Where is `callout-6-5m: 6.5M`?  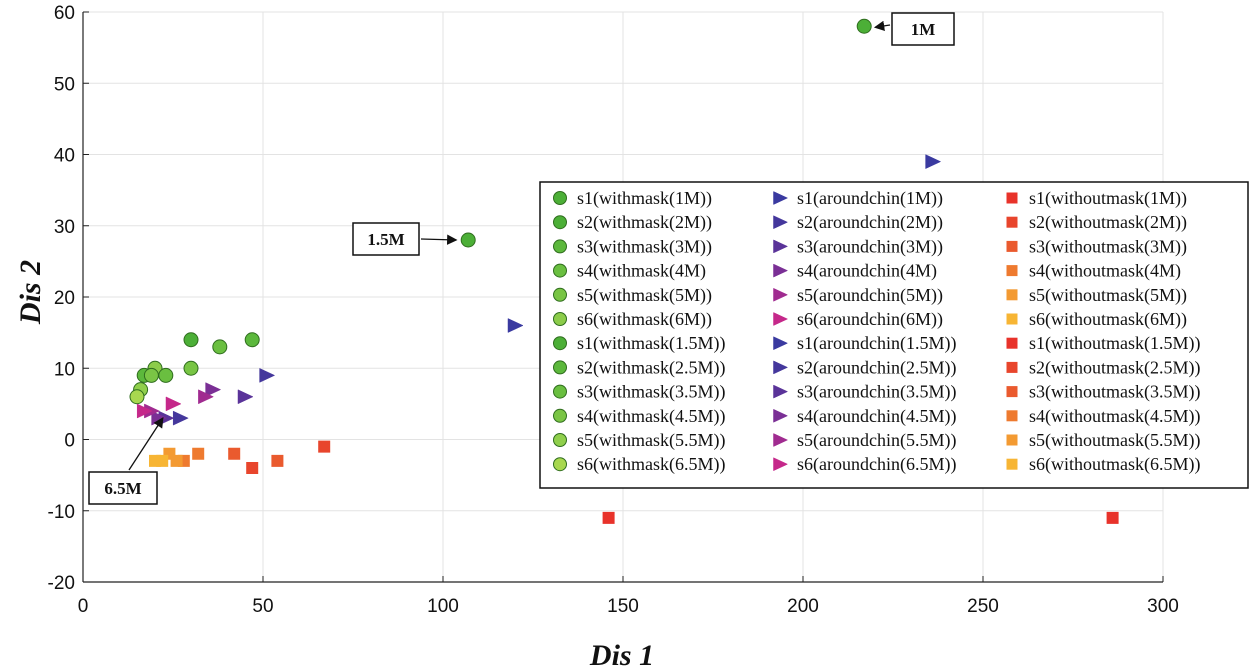 callout-6-5m: 6.5M is located at coordinates (126, 461).